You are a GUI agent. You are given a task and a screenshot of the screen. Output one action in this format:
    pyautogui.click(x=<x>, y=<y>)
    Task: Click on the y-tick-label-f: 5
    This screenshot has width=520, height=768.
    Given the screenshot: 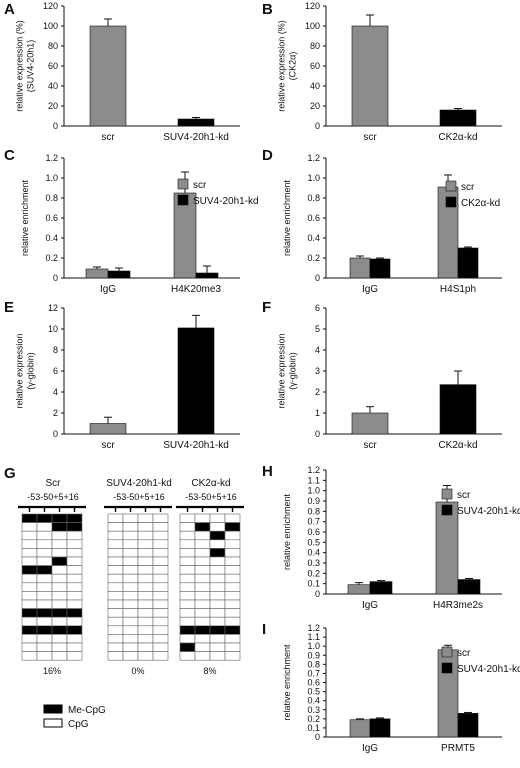 What is the action you would take?
    pyautogui.click(x=317, y=329)
    